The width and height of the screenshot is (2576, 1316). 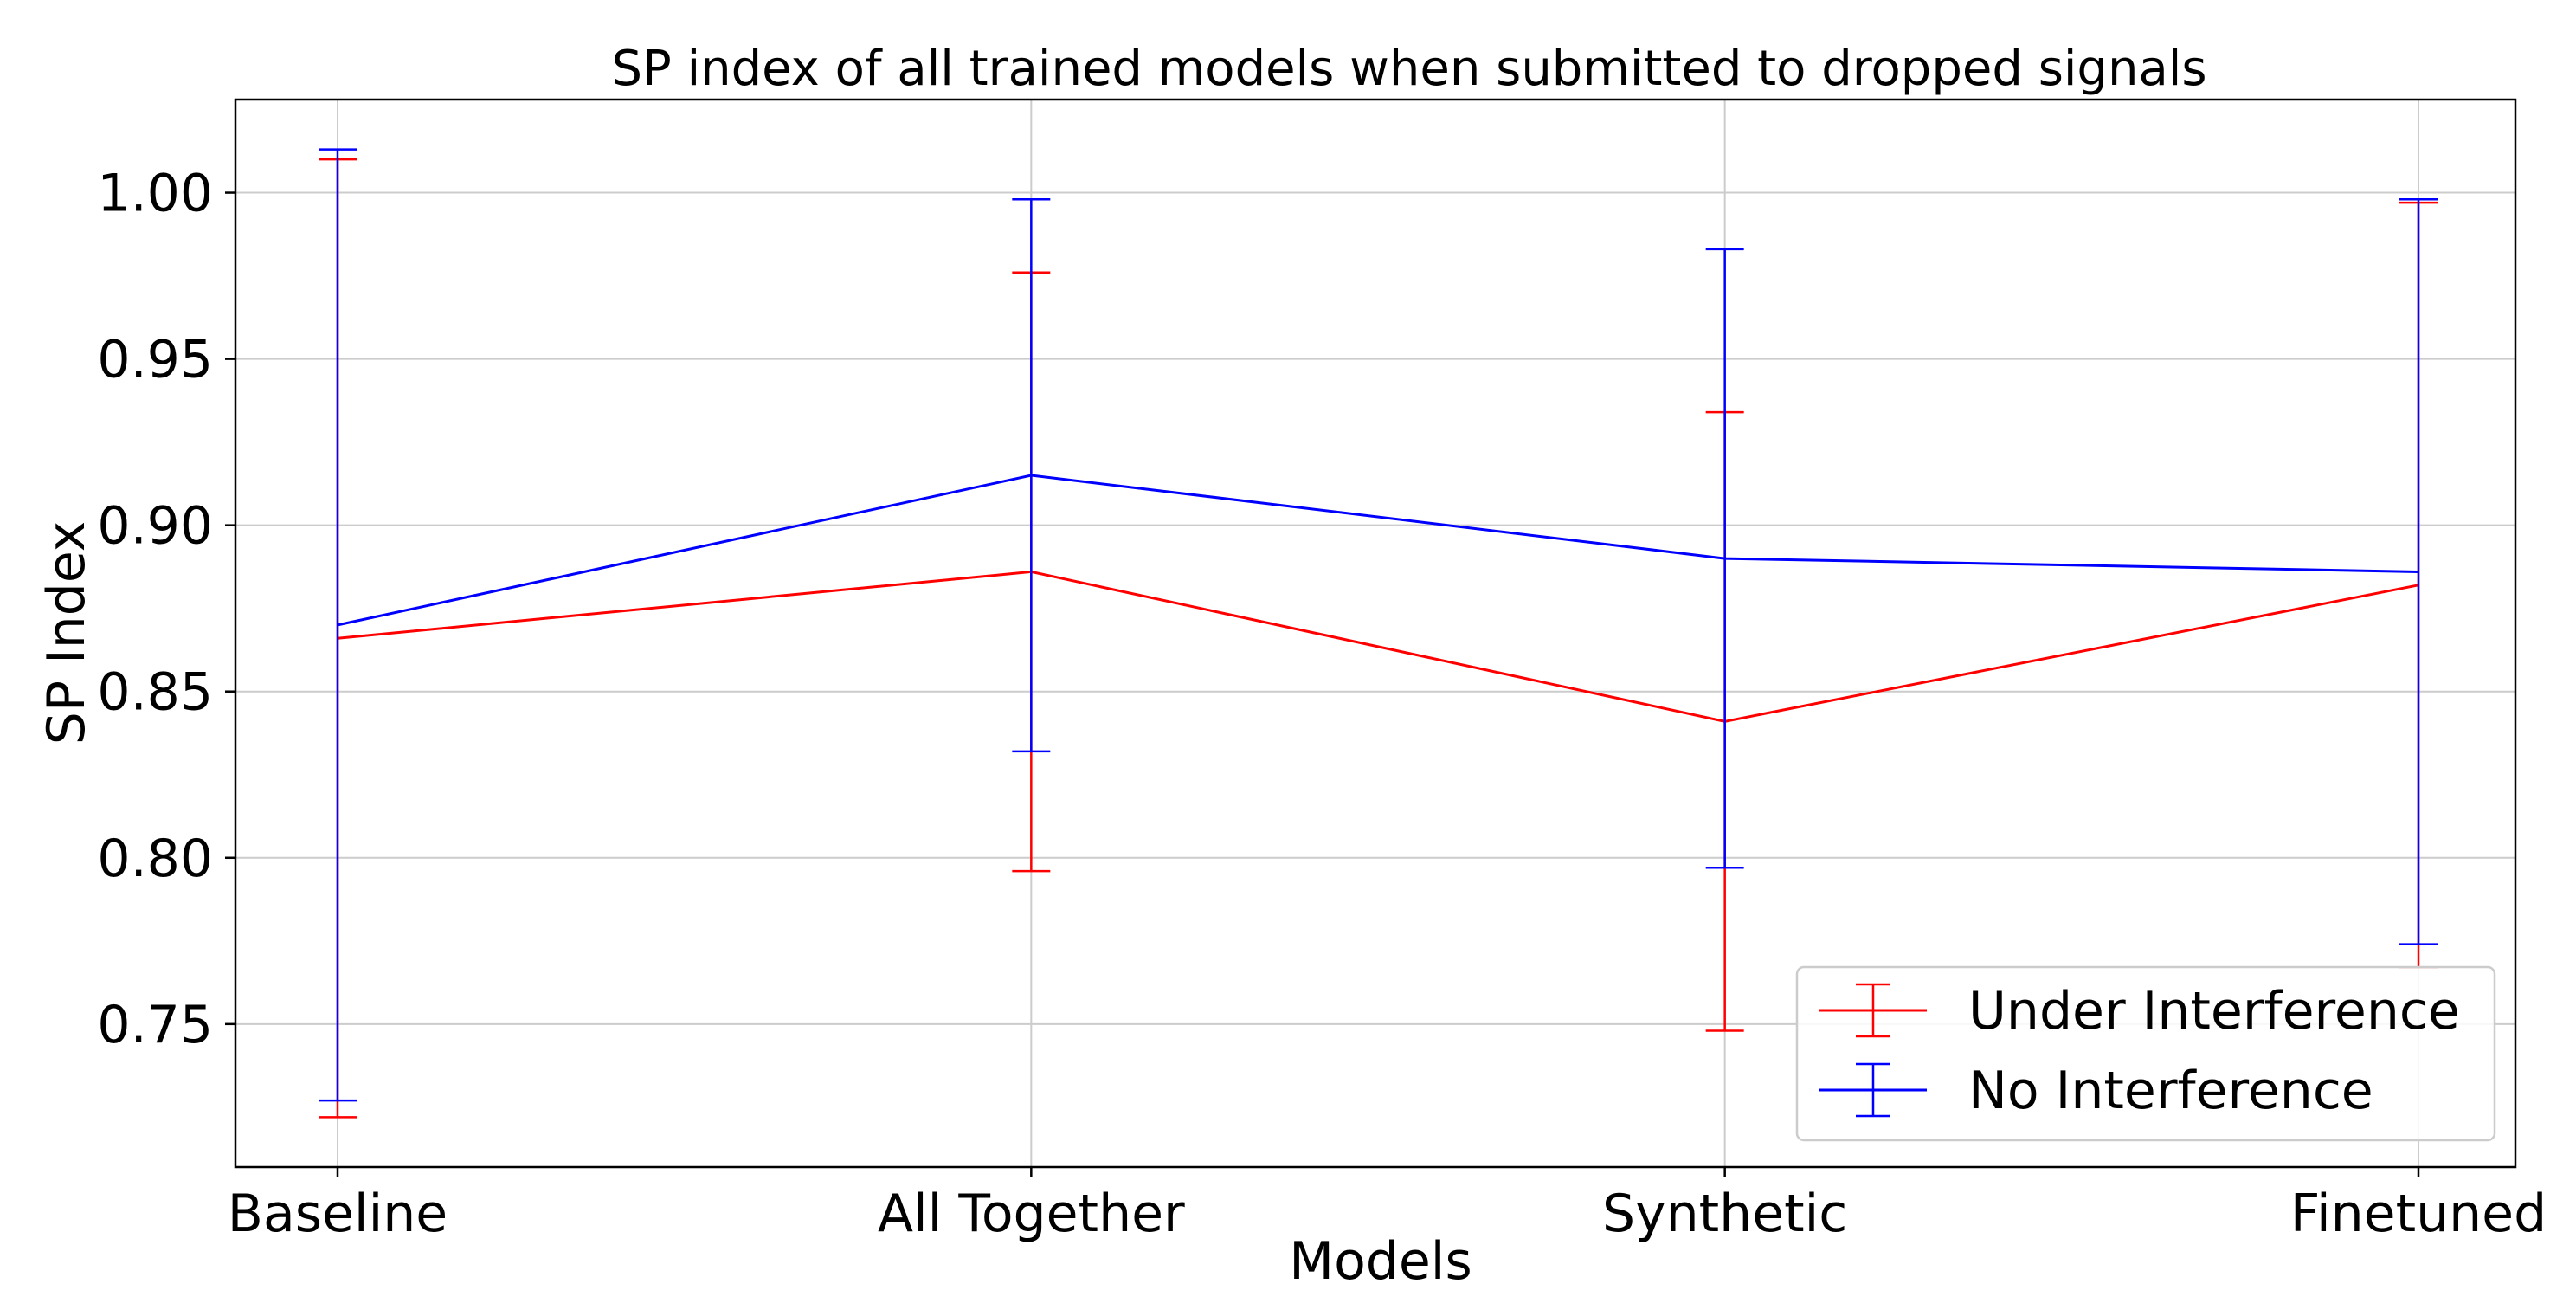 I want to click on legend-label: Under Interference, so click(x=2214, y=1011).